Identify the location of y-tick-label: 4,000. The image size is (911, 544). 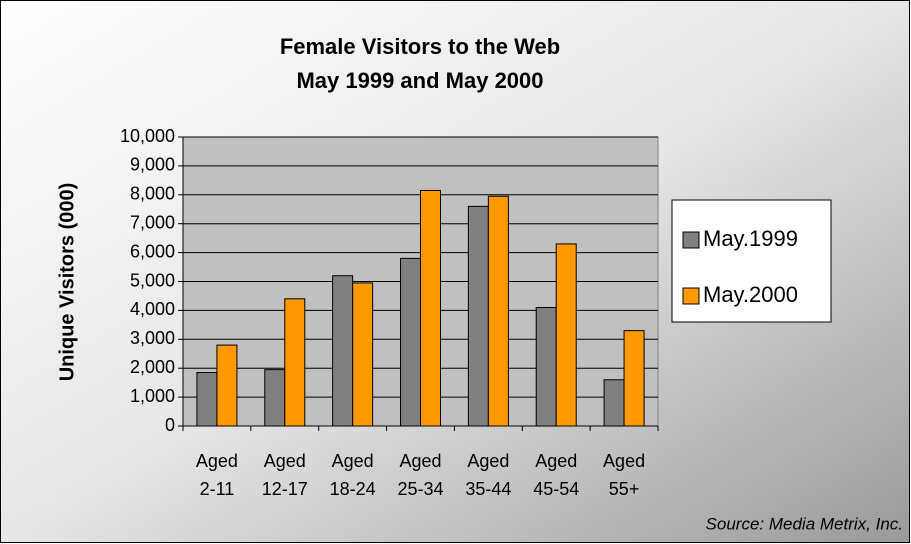
(152, 309).